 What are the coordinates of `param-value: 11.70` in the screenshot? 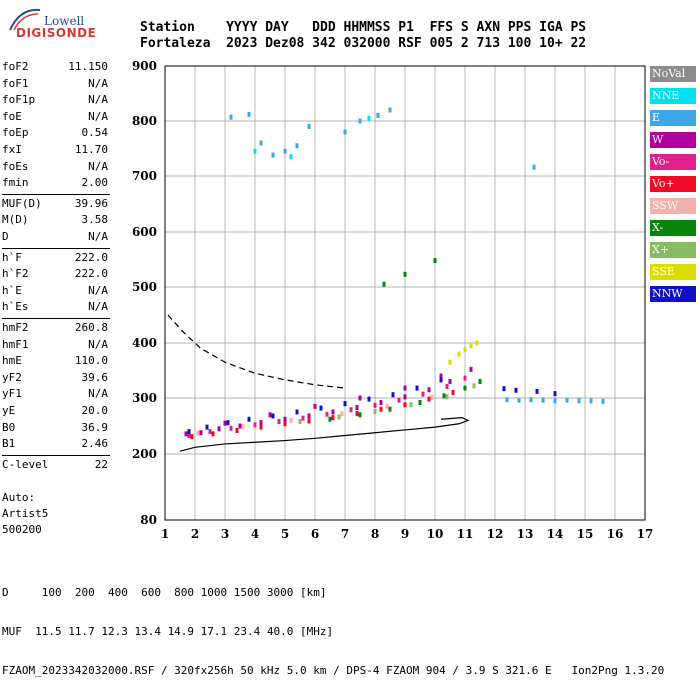 It's located at (91, 149).